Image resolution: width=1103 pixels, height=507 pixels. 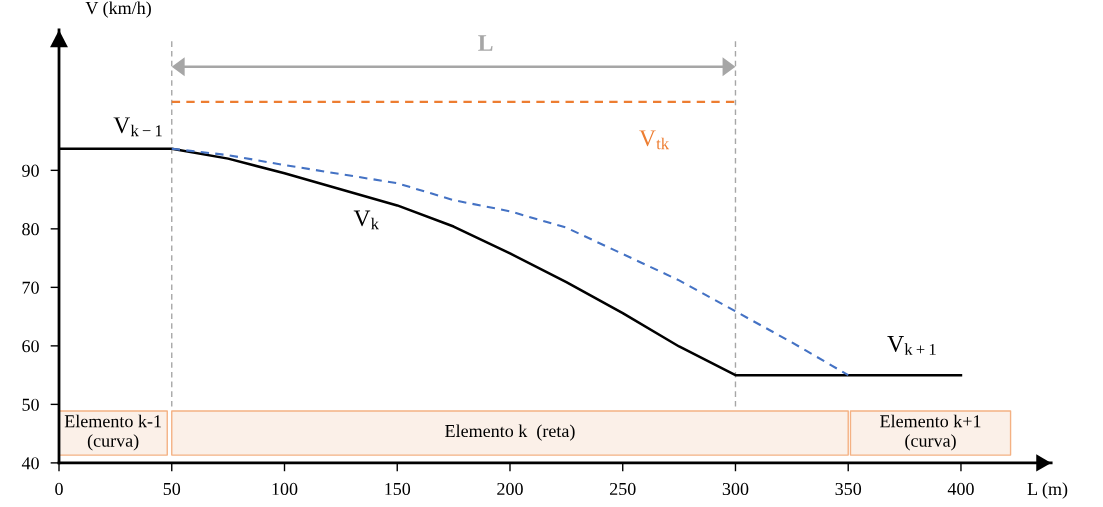 What do you see at coordinates (30, 287) in the screenshot?
I see `y-tick-label: 70` at bounding box center [30, 287].